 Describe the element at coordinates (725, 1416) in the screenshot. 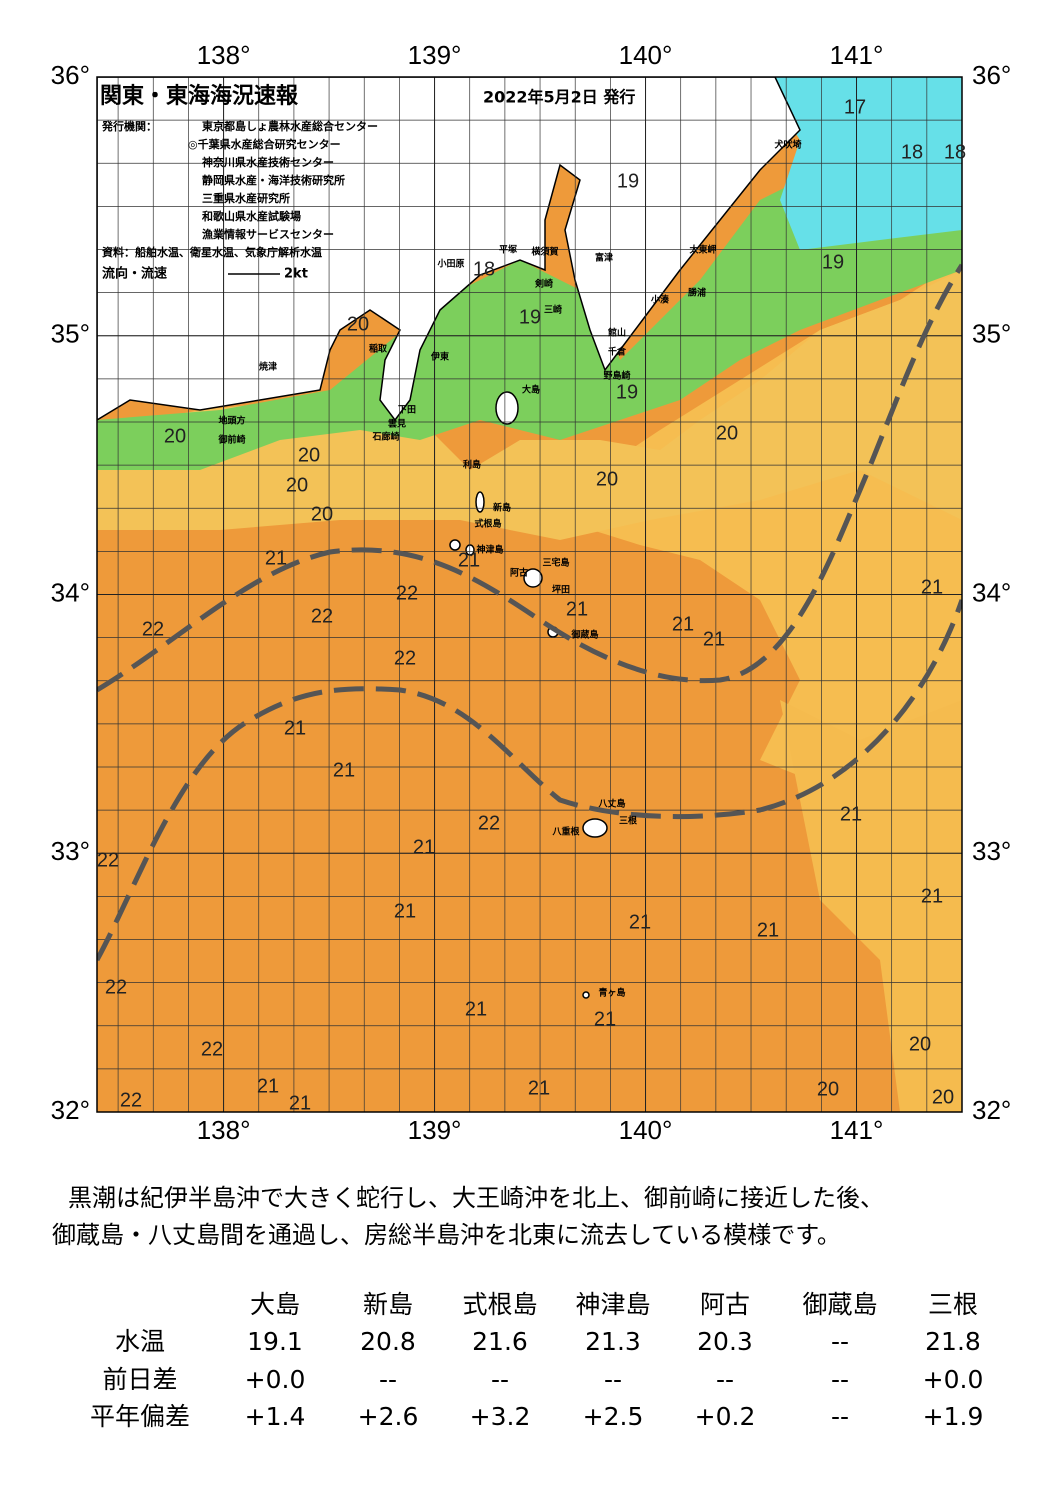

I see `table-cell: +0.2` at that location.